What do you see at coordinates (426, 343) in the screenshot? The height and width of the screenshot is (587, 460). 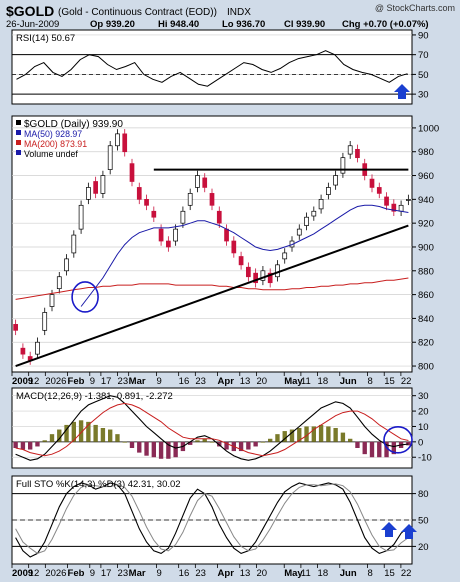 I see `price-axis-tick-label: 820` at bounding box center [426, 343].